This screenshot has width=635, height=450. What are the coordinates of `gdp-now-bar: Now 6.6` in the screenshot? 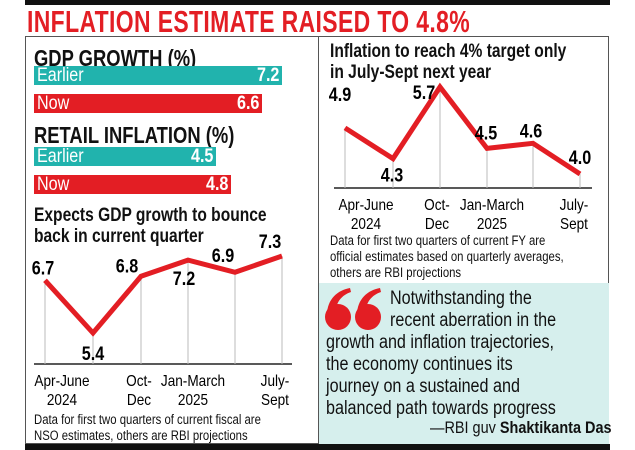 It's located at (148, 103).